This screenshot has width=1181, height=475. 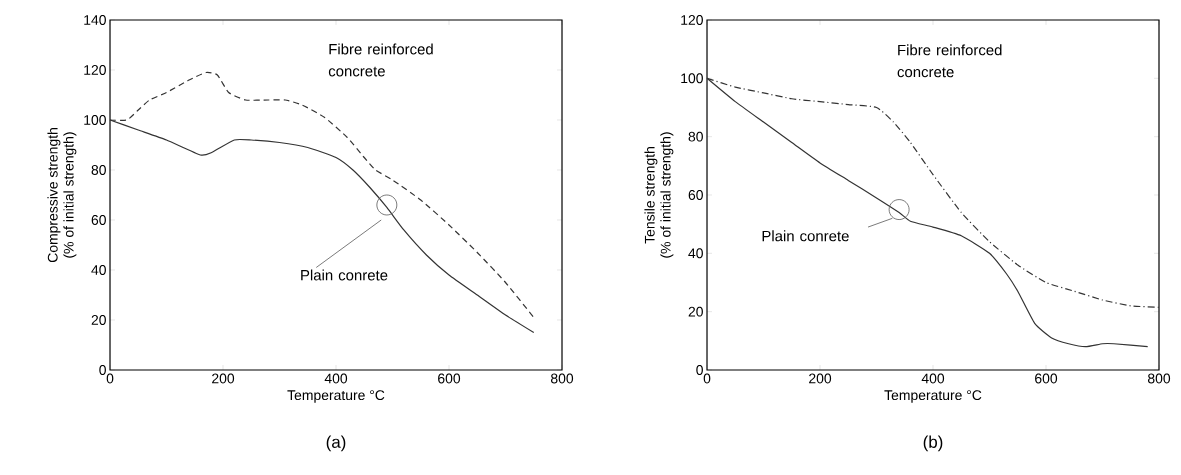 What do you see at coordinates (336, 443) in the screenshot?
I see `text: (a)` at bounding box center [336, 443].